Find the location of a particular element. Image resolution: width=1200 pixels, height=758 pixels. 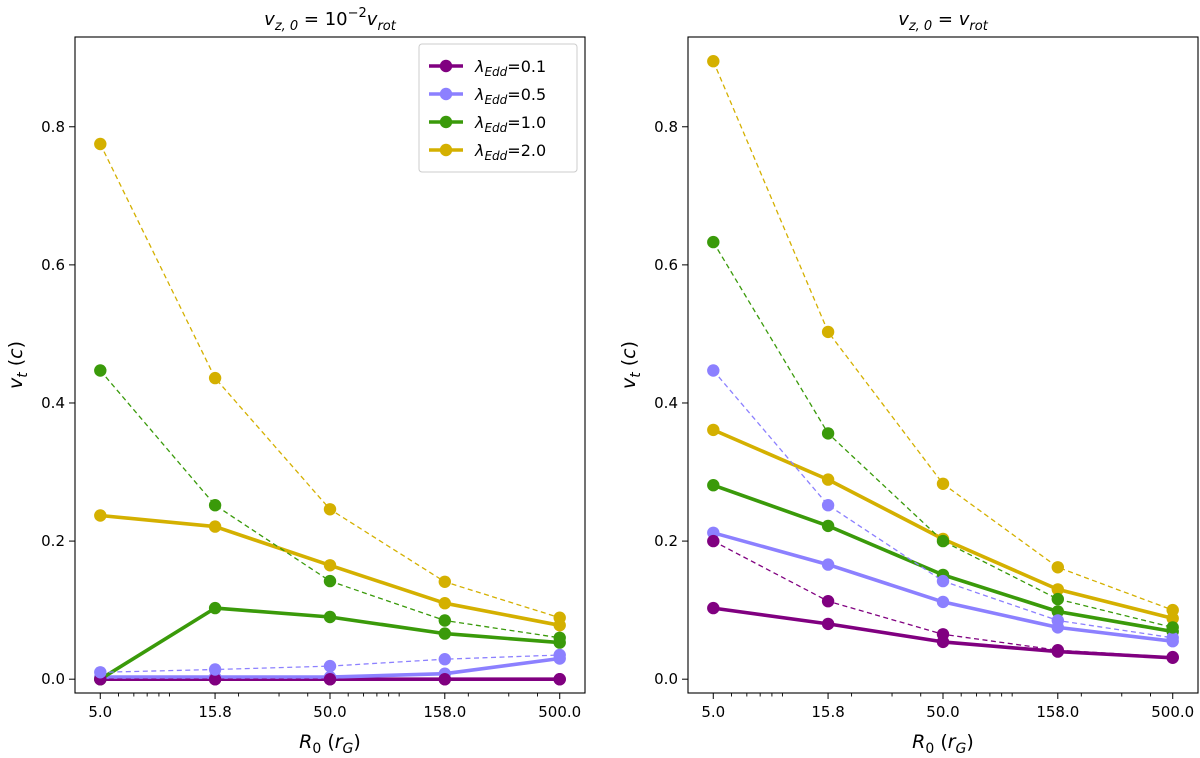

chart-title: vz, 0 = vrot is located at coordinates (943, 21).